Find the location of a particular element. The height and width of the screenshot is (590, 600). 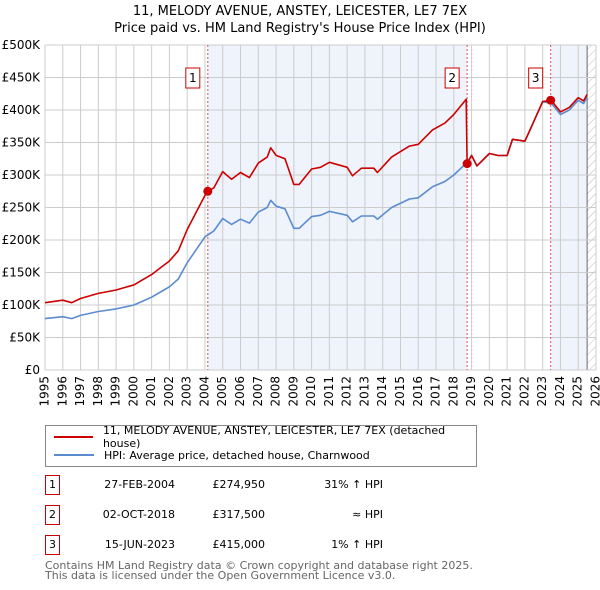

x-tick-label: 2007 is located at coordinates (258, 391).